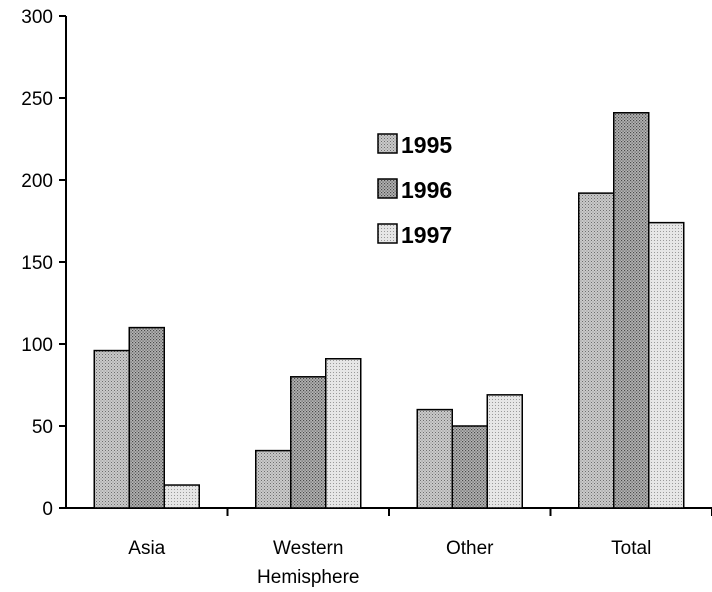 Image resolution: width=712 pixels, height=592 pixels. I want to click on y-tick-label: 100, so click(37, 345).